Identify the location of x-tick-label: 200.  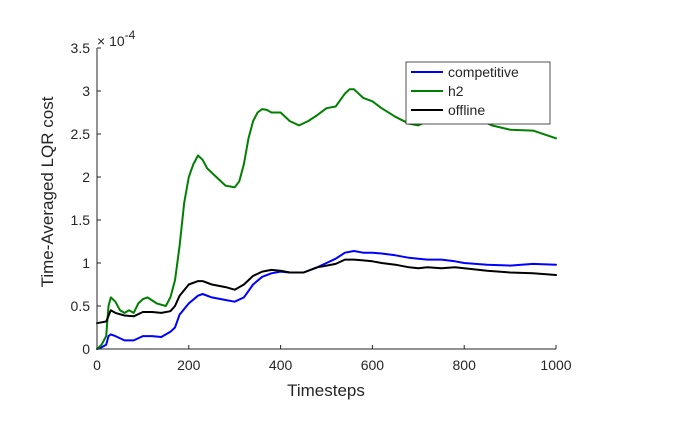
(189, 365).